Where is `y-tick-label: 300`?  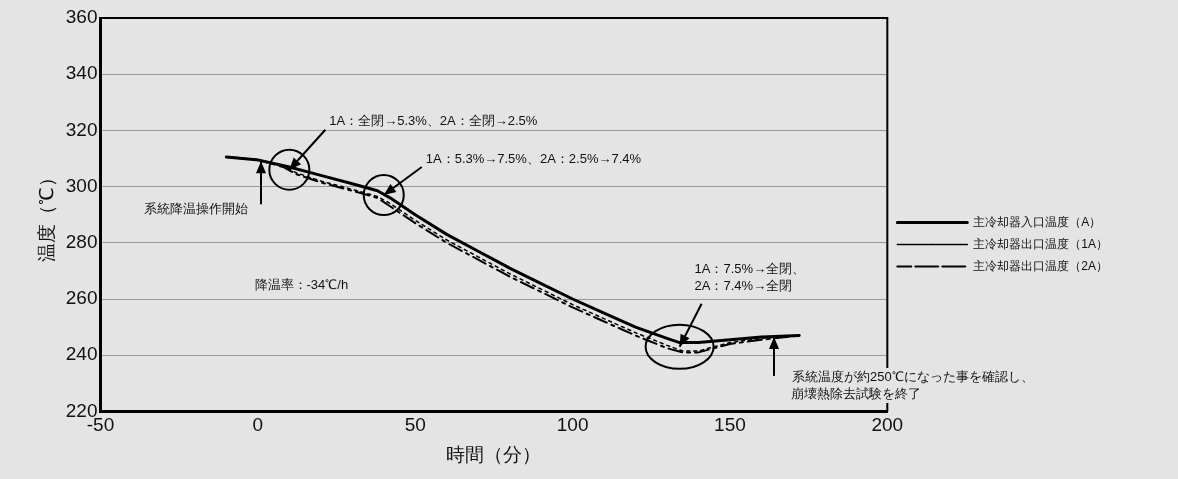
y-tick-label: 300 is located at coordinates (81, 185).